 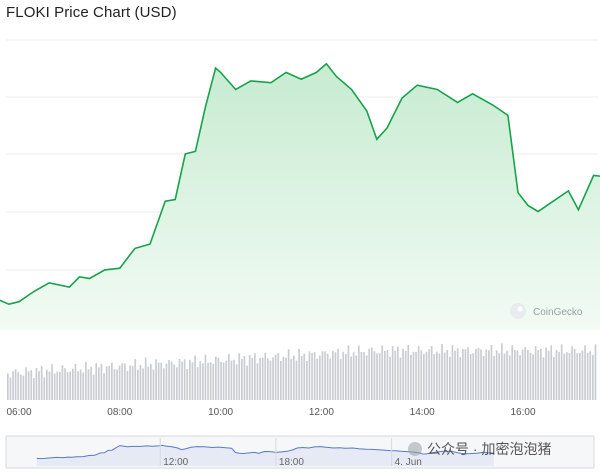 I want to click on chart-title: FLOKI Price Chart (USD), so click(x=91, y=12).